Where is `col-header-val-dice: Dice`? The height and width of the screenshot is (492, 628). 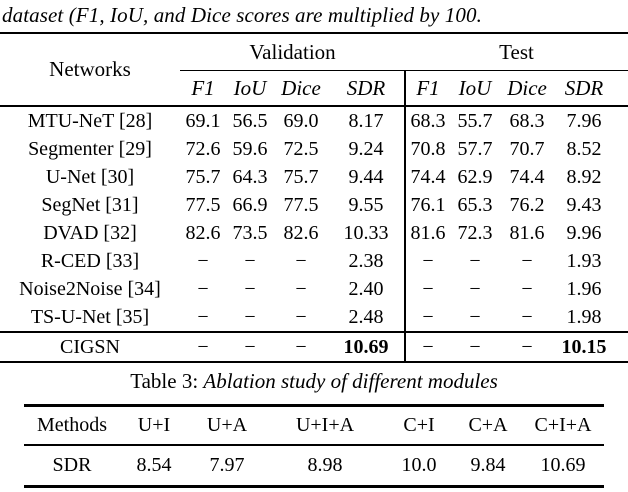 col-header-val-dice: Dice is located at coordinates (301, 88).